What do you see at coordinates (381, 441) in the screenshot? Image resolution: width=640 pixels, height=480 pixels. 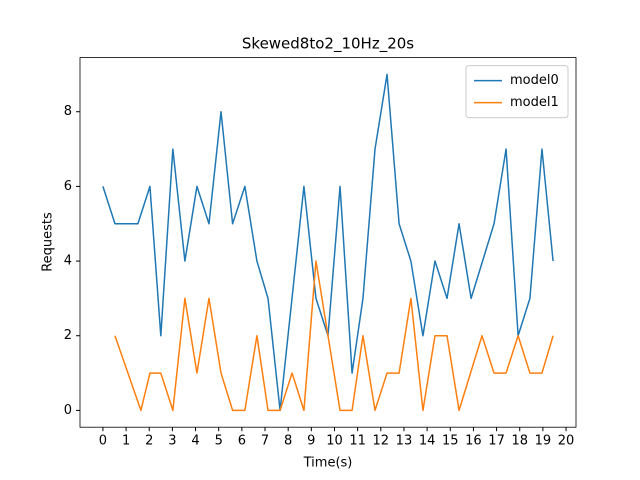 I see `x-tick-label: 12` at bounding box center [381, 441].